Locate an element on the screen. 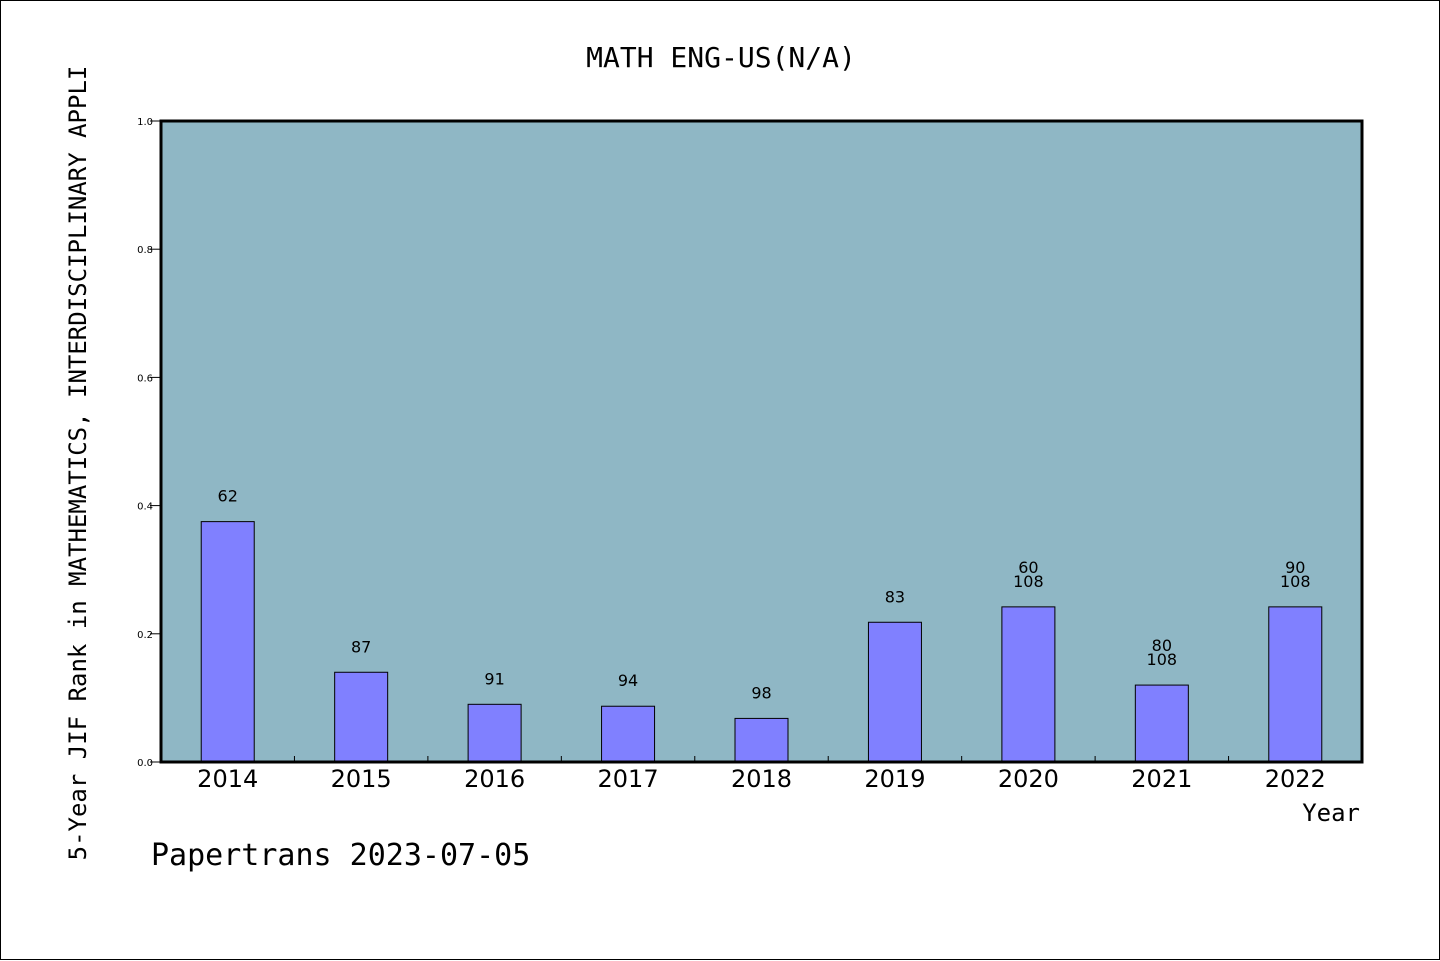  bar-value-label: 62 is located at coordinates (228, 496).